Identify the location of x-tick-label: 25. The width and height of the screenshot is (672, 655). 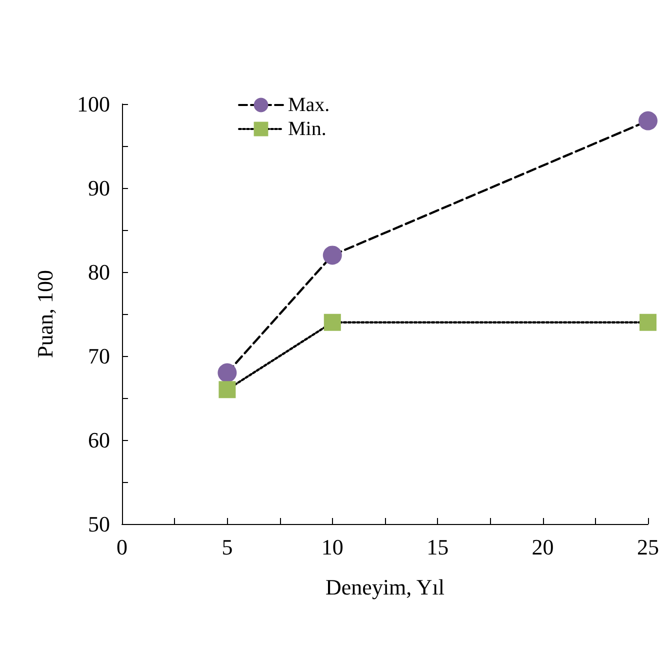
(648, 547).